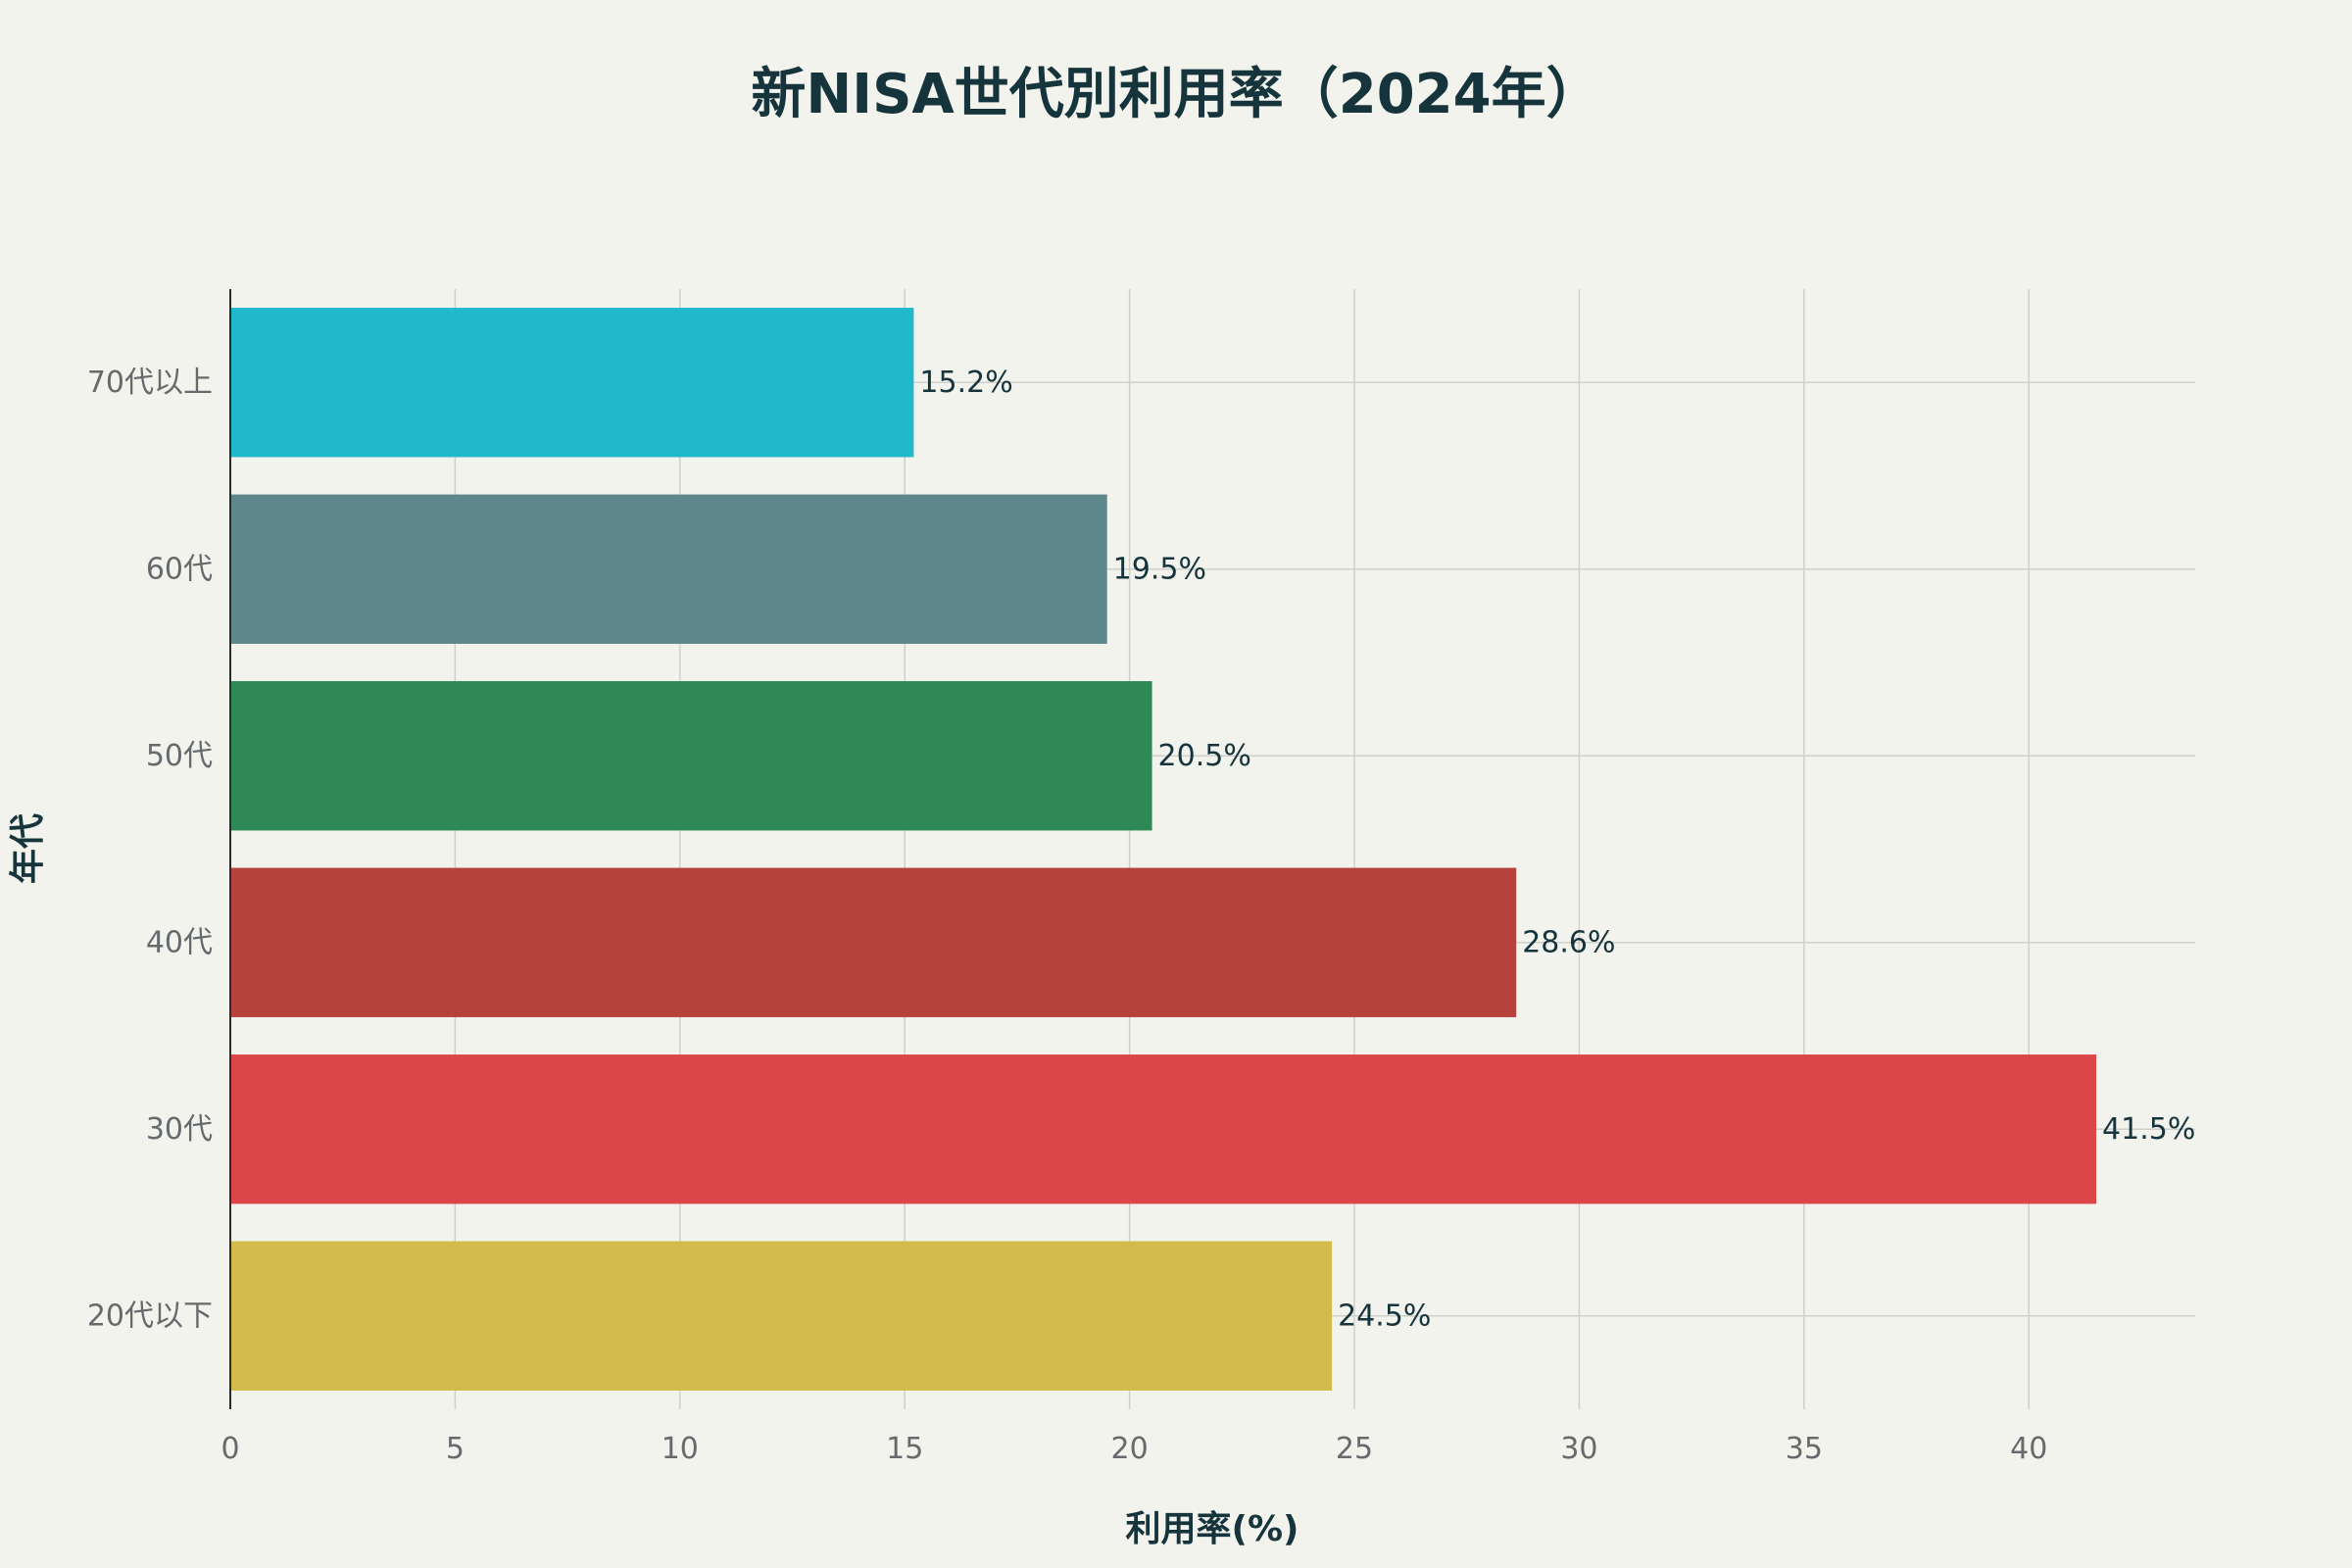 The image size is (2352, 1568). I want to click on x-tick-label: 0, so click(229, 1449).